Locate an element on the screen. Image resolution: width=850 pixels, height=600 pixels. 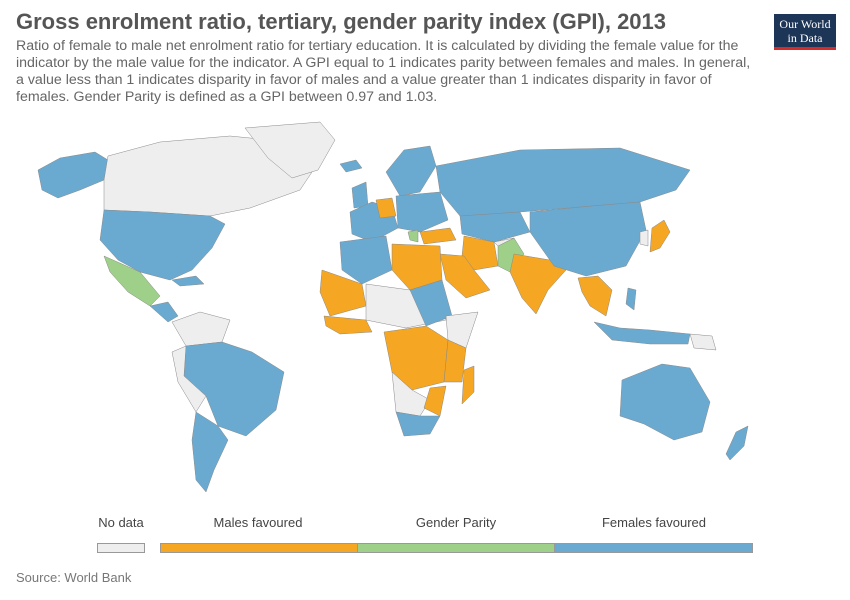
legend-label-females-favoured: Females favoured is located at coordinates (654, 522).